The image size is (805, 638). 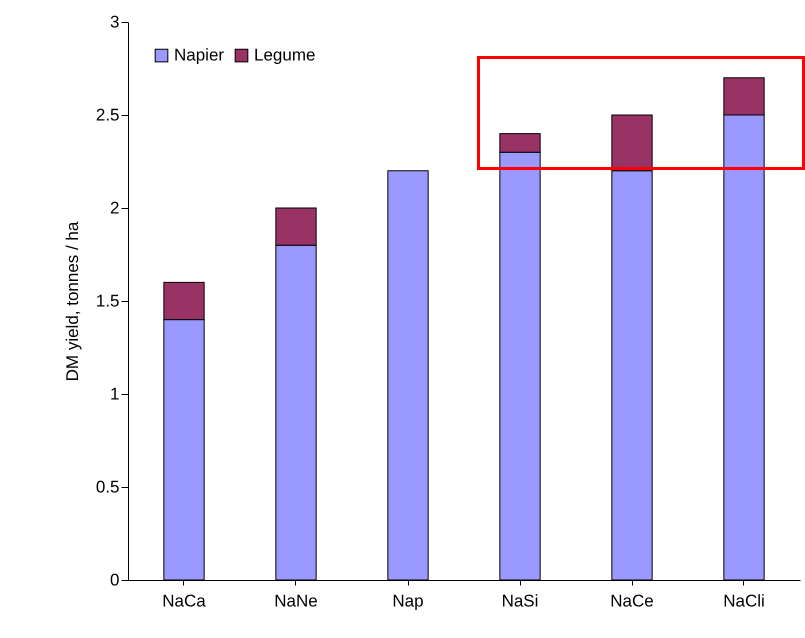 What do you see at coordinates (184, 601) in the screenshot?
I see `x-tick-label: NaCa` at bounding box center [184, 601].